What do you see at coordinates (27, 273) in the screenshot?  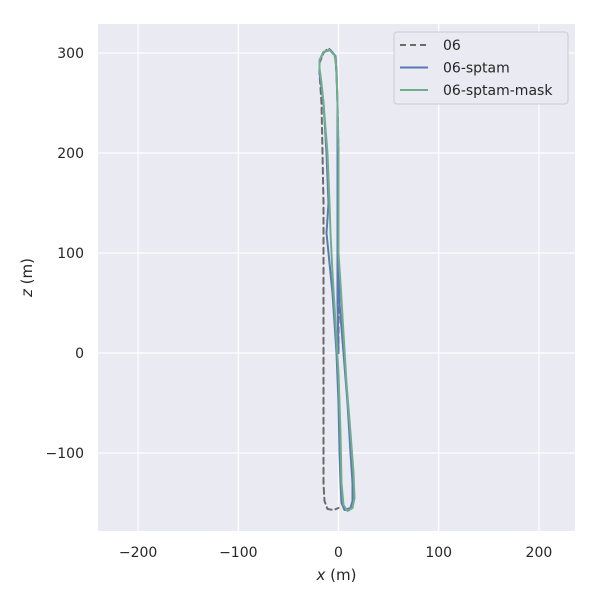 I see `y-axis-label-unit: (m)` at bounding box center [27, 273].